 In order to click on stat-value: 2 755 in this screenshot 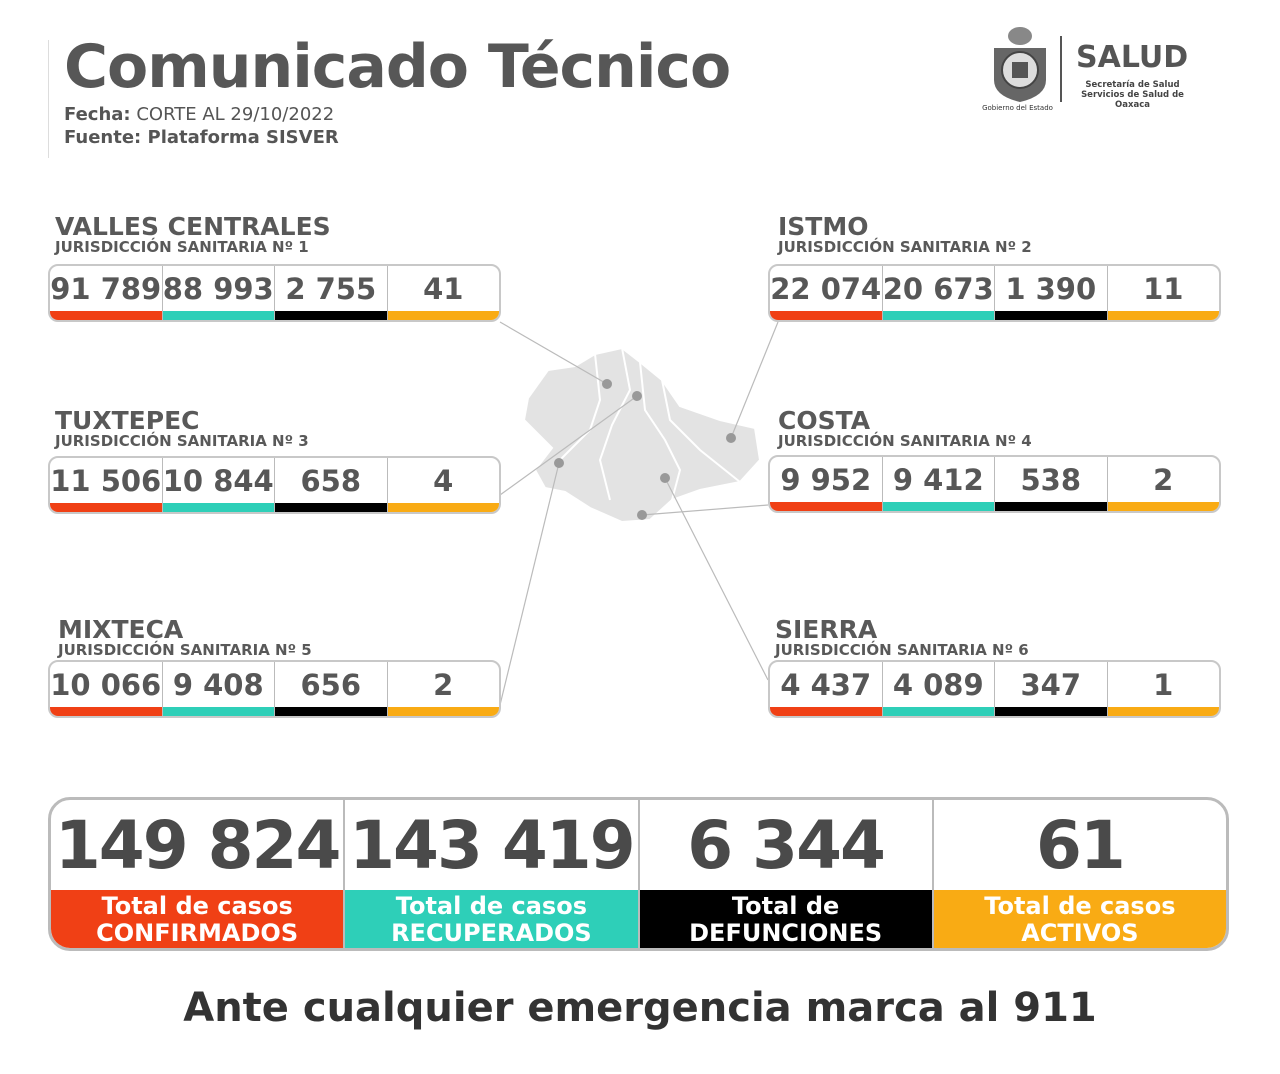, I will do `click(331, 289)`.